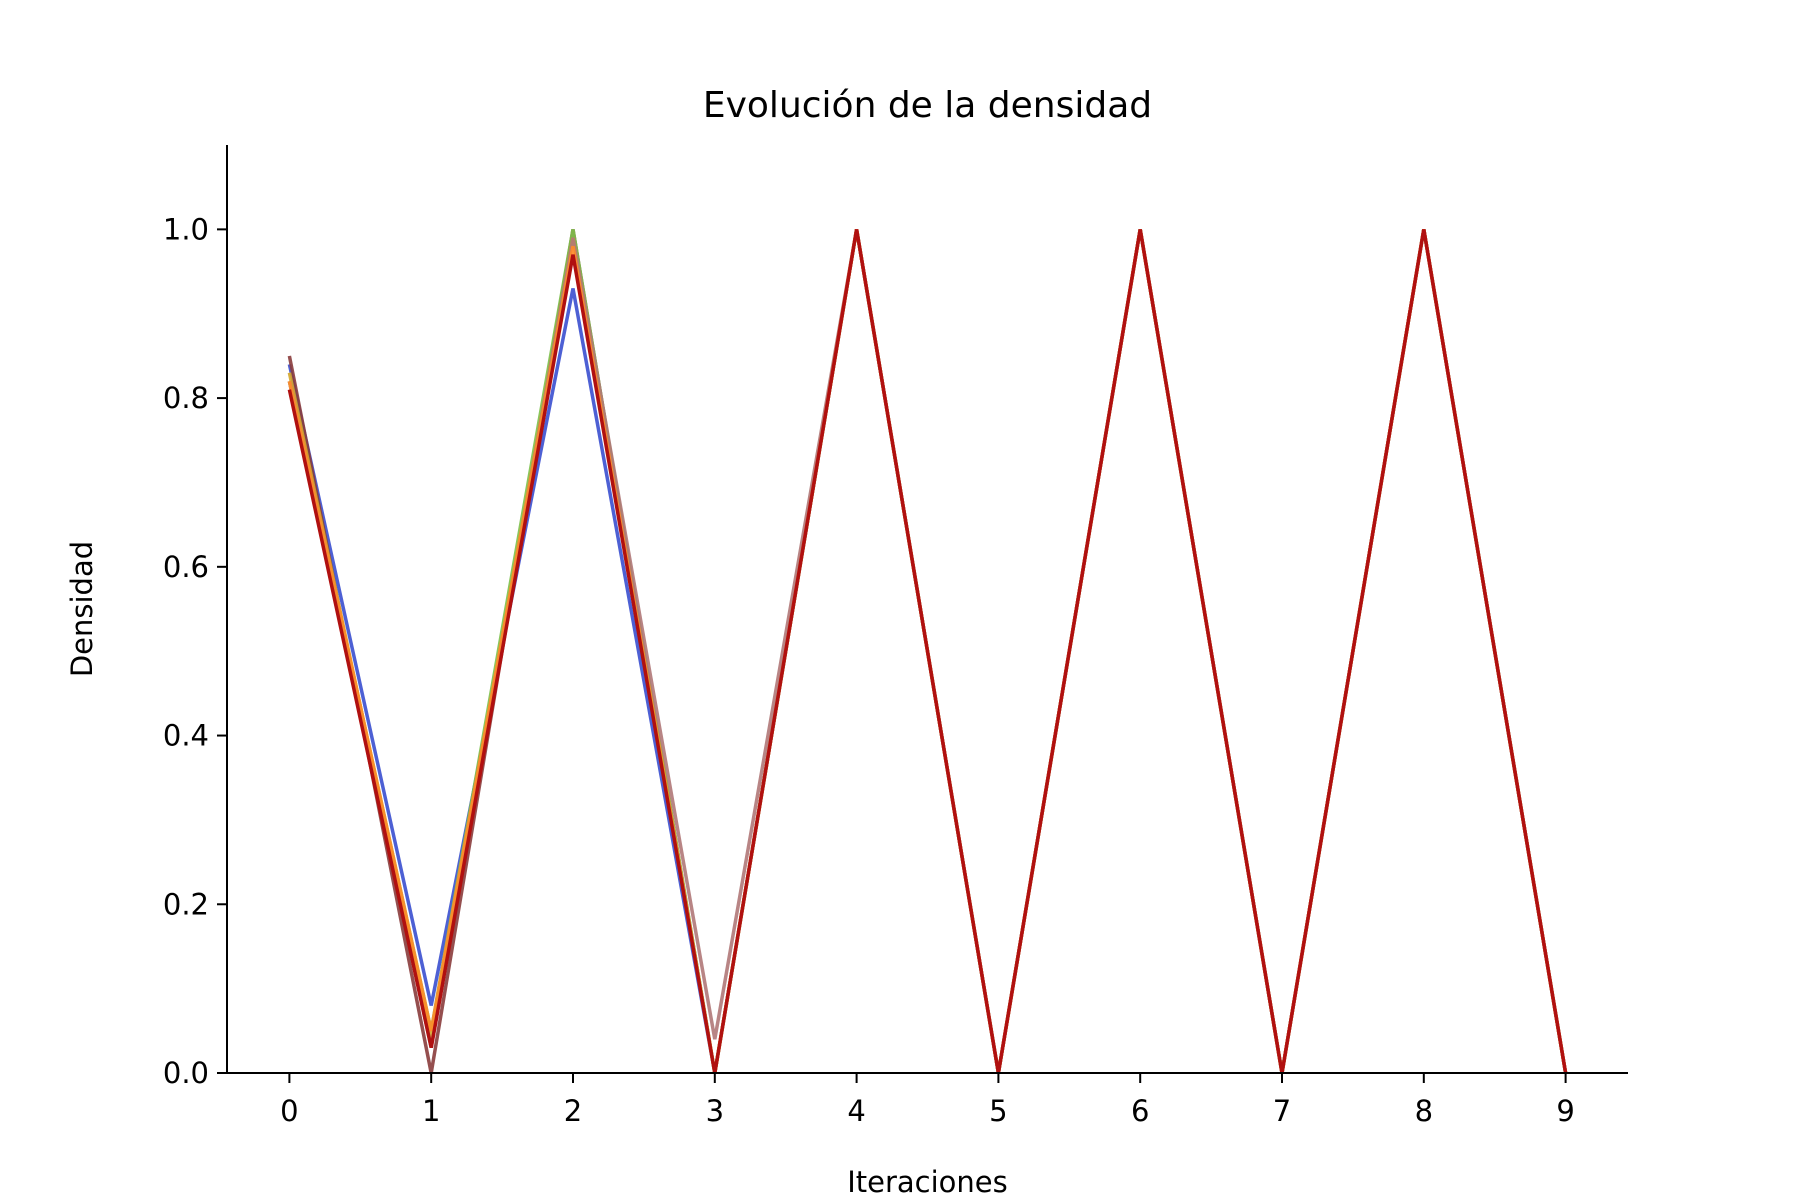 This screenshot has width=1800, height=1204. I want to click on x-tick-label: 7, so click(1282, 1111).